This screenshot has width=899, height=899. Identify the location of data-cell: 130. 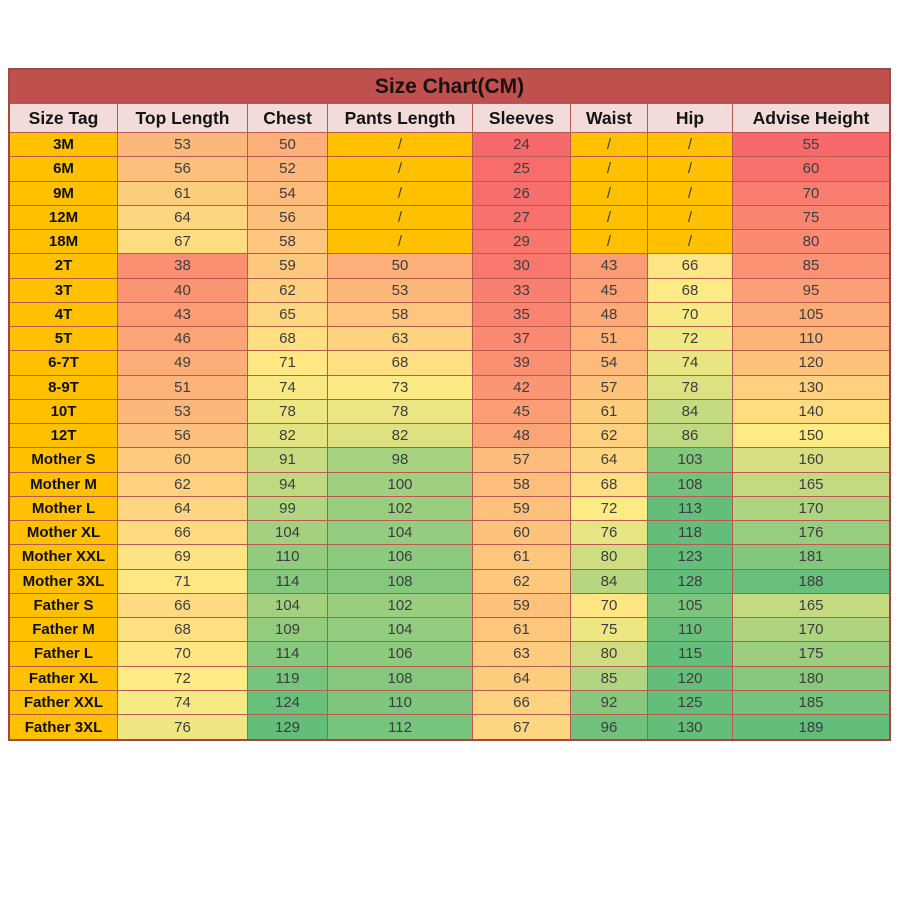
(690, 727).